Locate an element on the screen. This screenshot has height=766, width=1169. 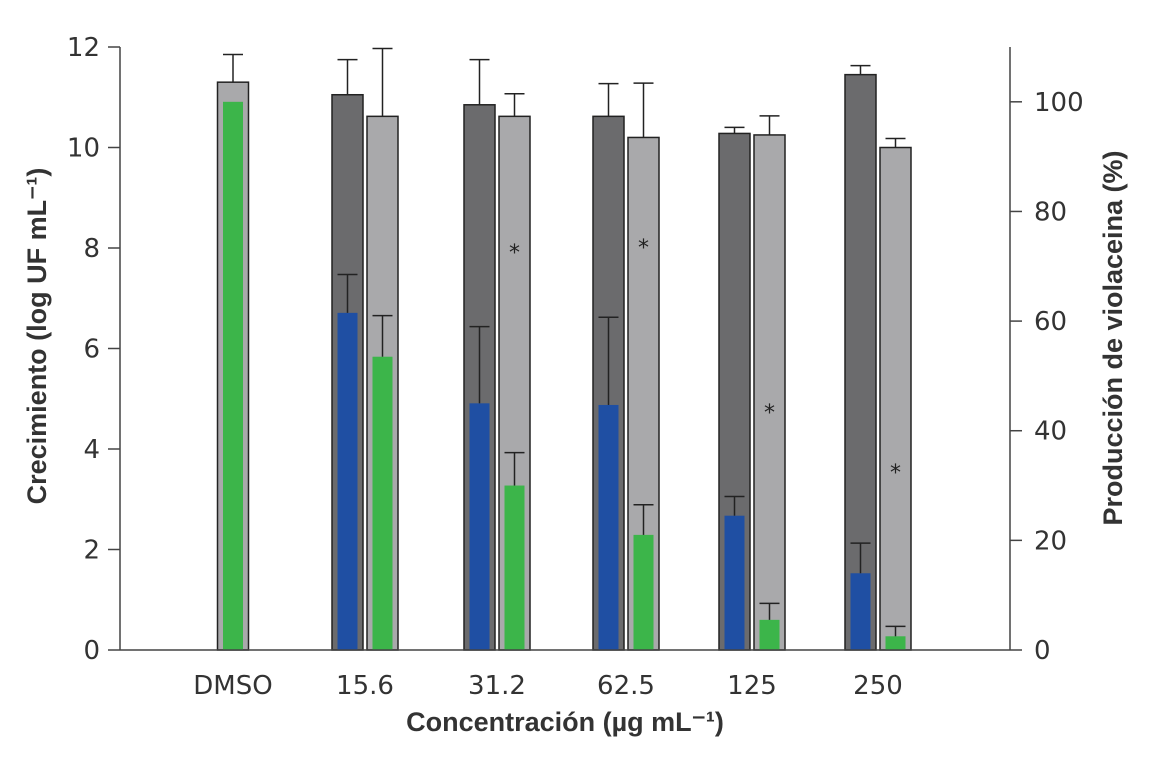
left-tick-label: 2 is located at coordinates (91, 551).